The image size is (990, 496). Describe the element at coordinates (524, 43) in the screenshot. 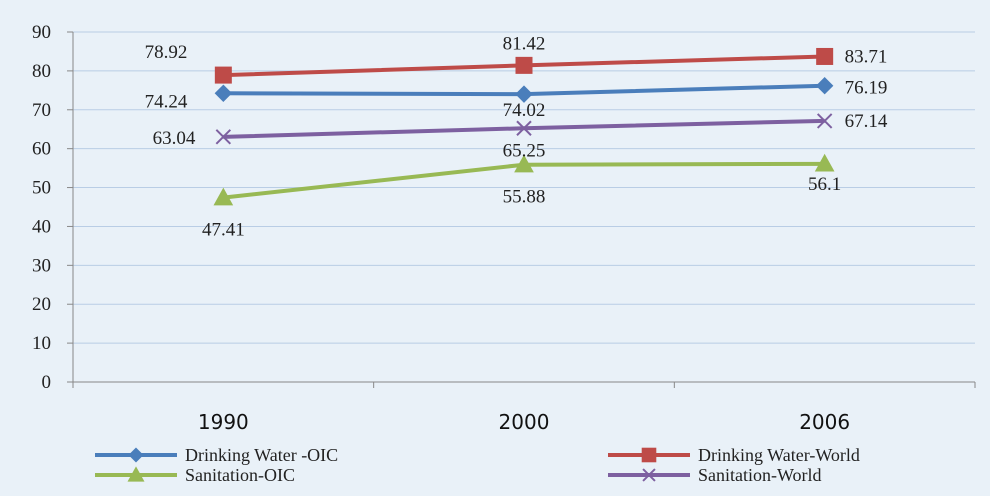

I see `data-label-1-1: 81.42` at that location.